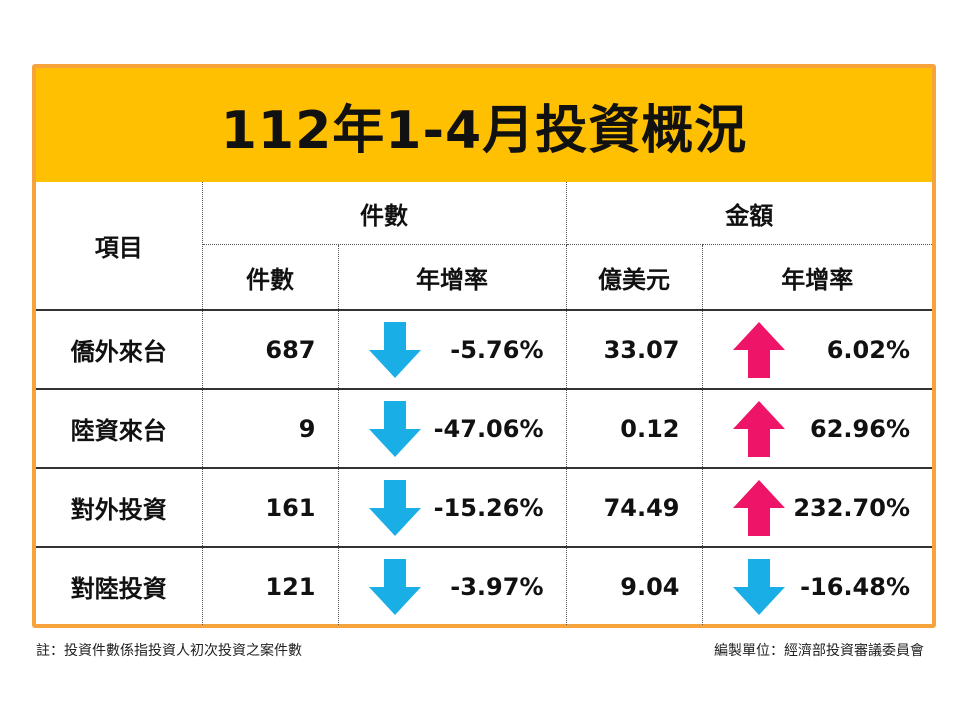 The image size is (960, 720). Describe the element at coordinates (868, 349) in the screenshot. I see `row-amount-rate: 6.02%` at that location.